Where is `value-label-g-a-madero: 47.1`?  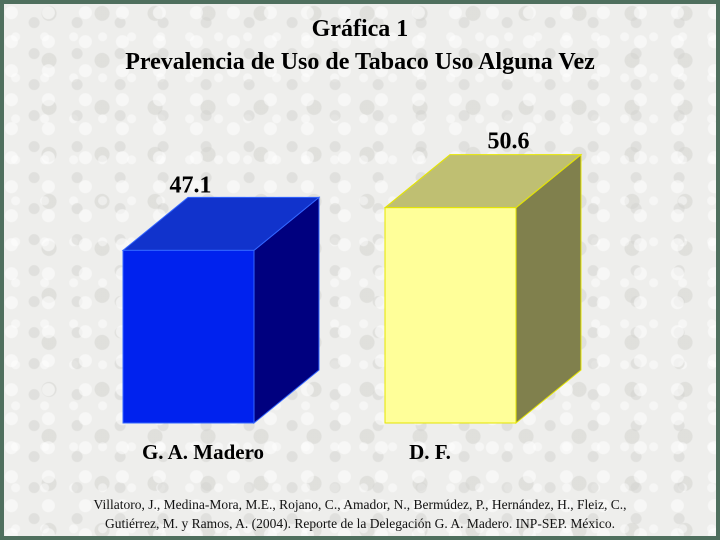 value-label-g-a-madero: 47.1 is located at coordinates (191, 185).